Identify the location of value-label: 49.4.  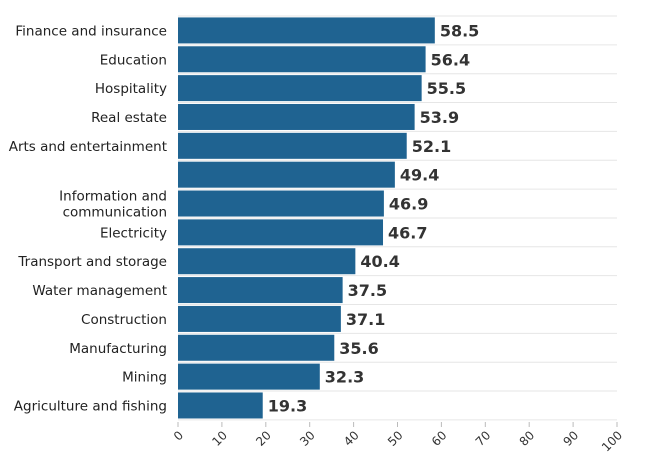
(419, 175).